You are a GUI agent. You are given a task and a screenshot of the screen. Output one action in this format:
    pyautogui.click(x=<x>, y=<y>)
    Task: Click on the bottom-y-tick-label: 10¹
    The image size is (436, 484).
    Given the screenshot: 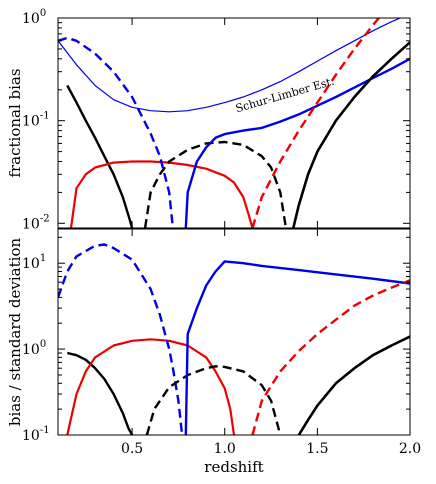 What is the action you would take?
    pyautogui.click(x=34, y=262)
    